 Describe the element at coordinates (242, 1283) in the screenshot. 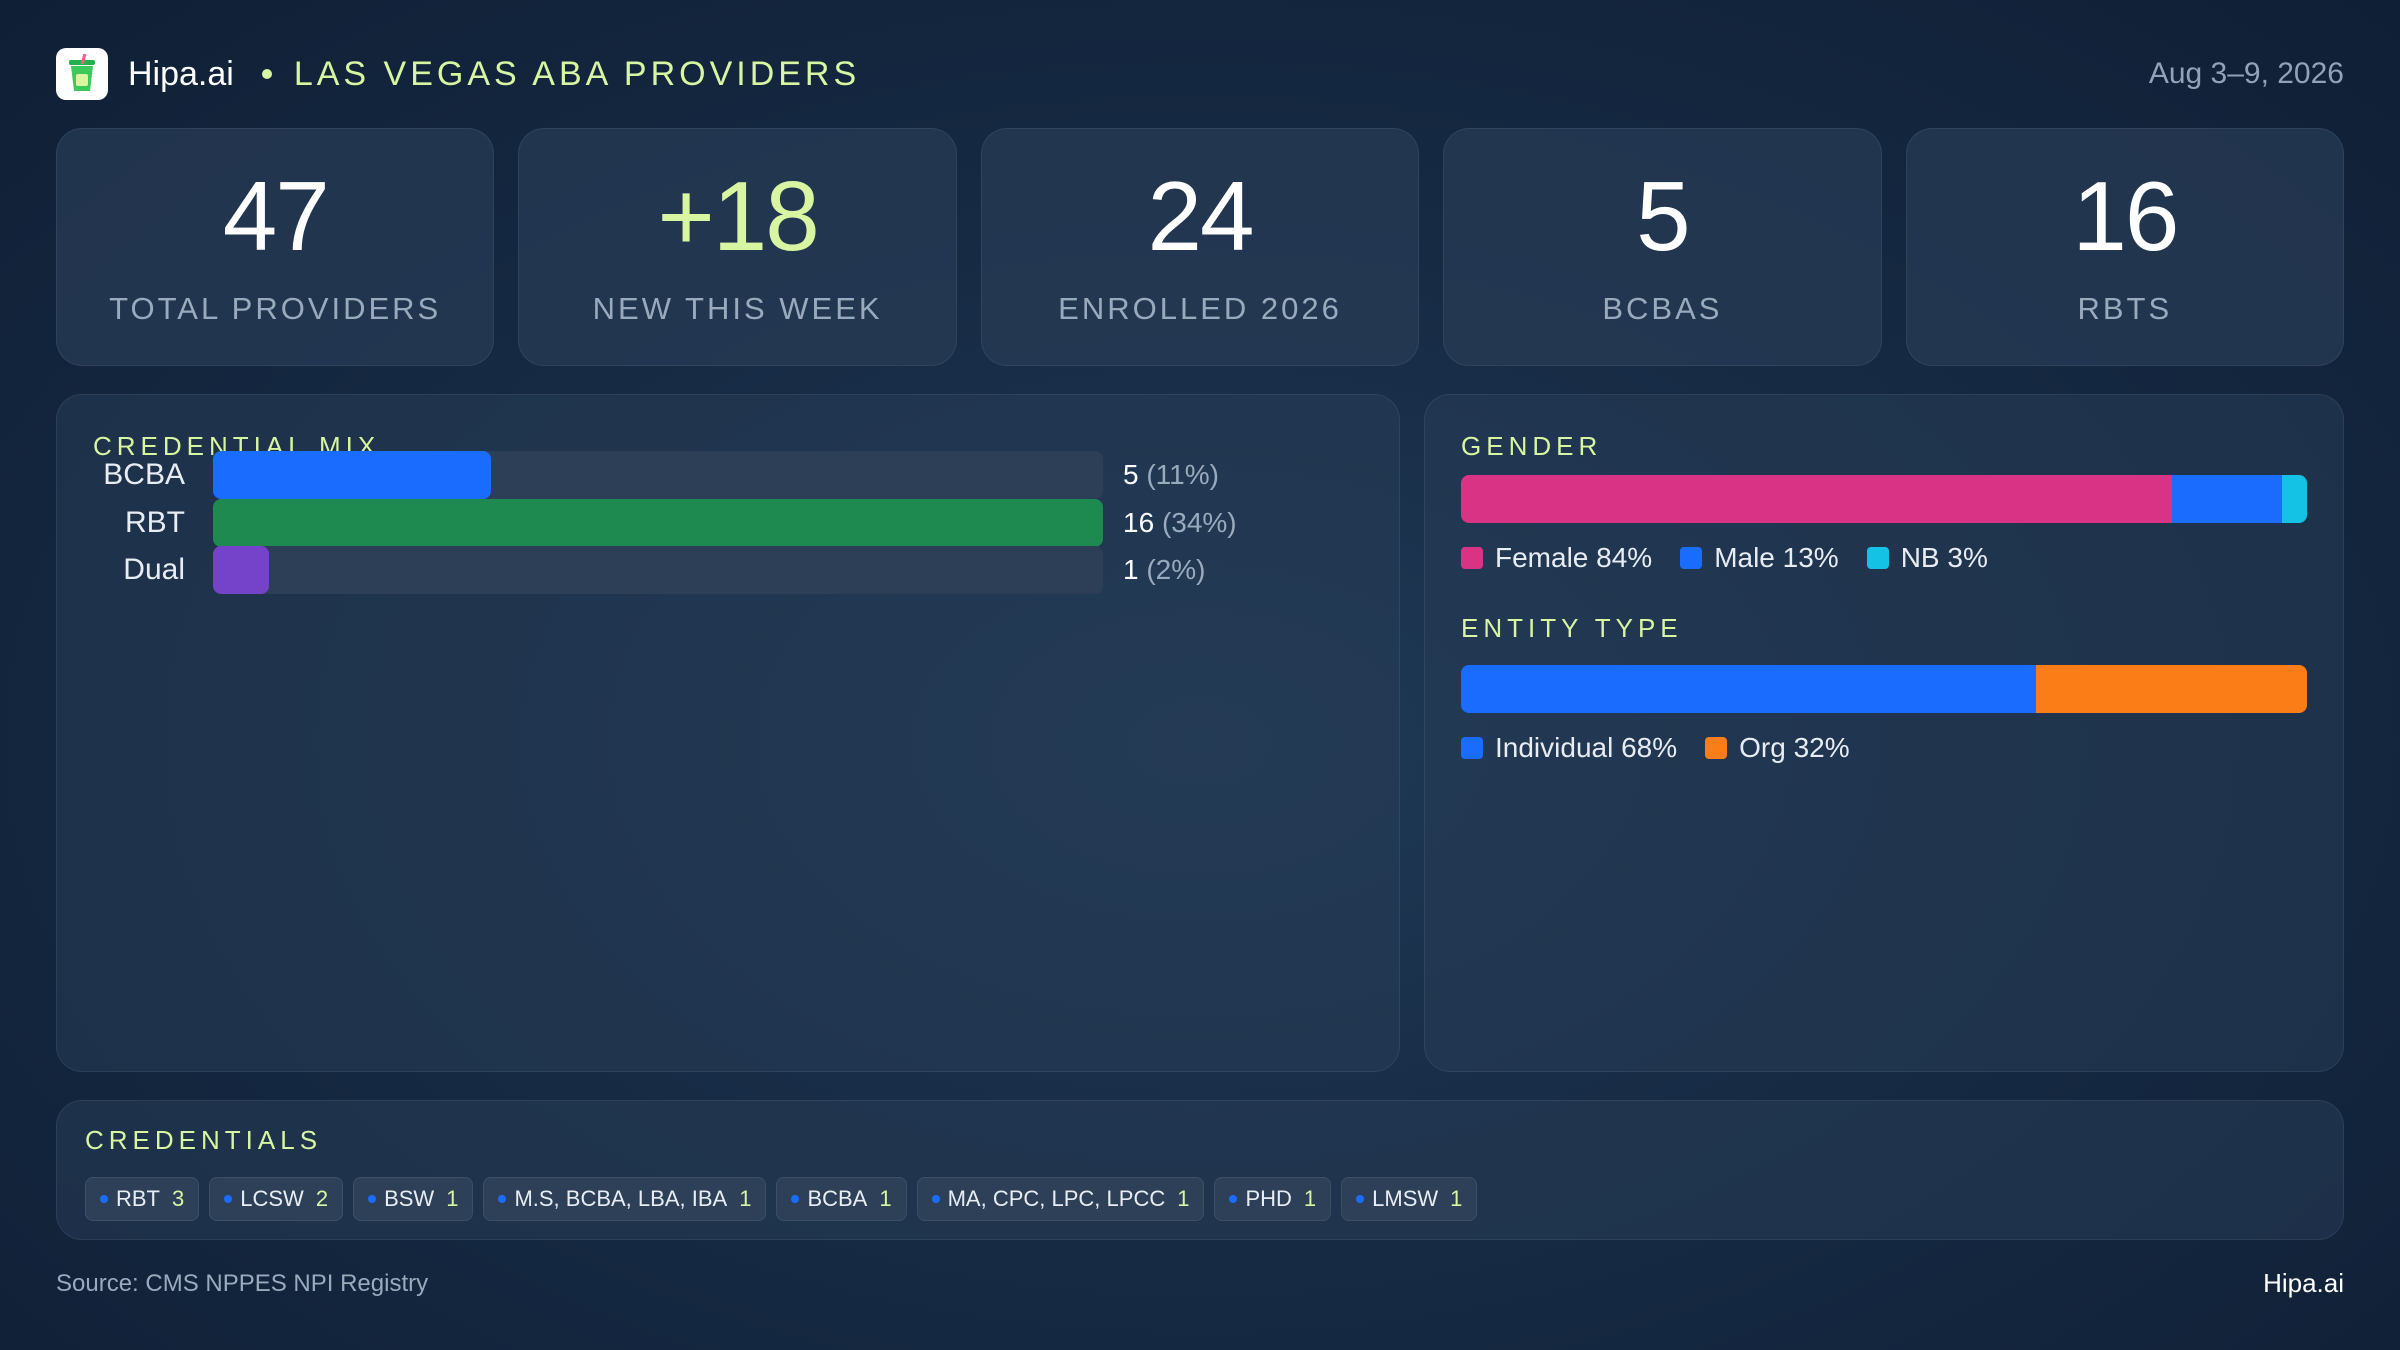

I see `source-note: Source: CMS NPPES NPI Registry` at that location.